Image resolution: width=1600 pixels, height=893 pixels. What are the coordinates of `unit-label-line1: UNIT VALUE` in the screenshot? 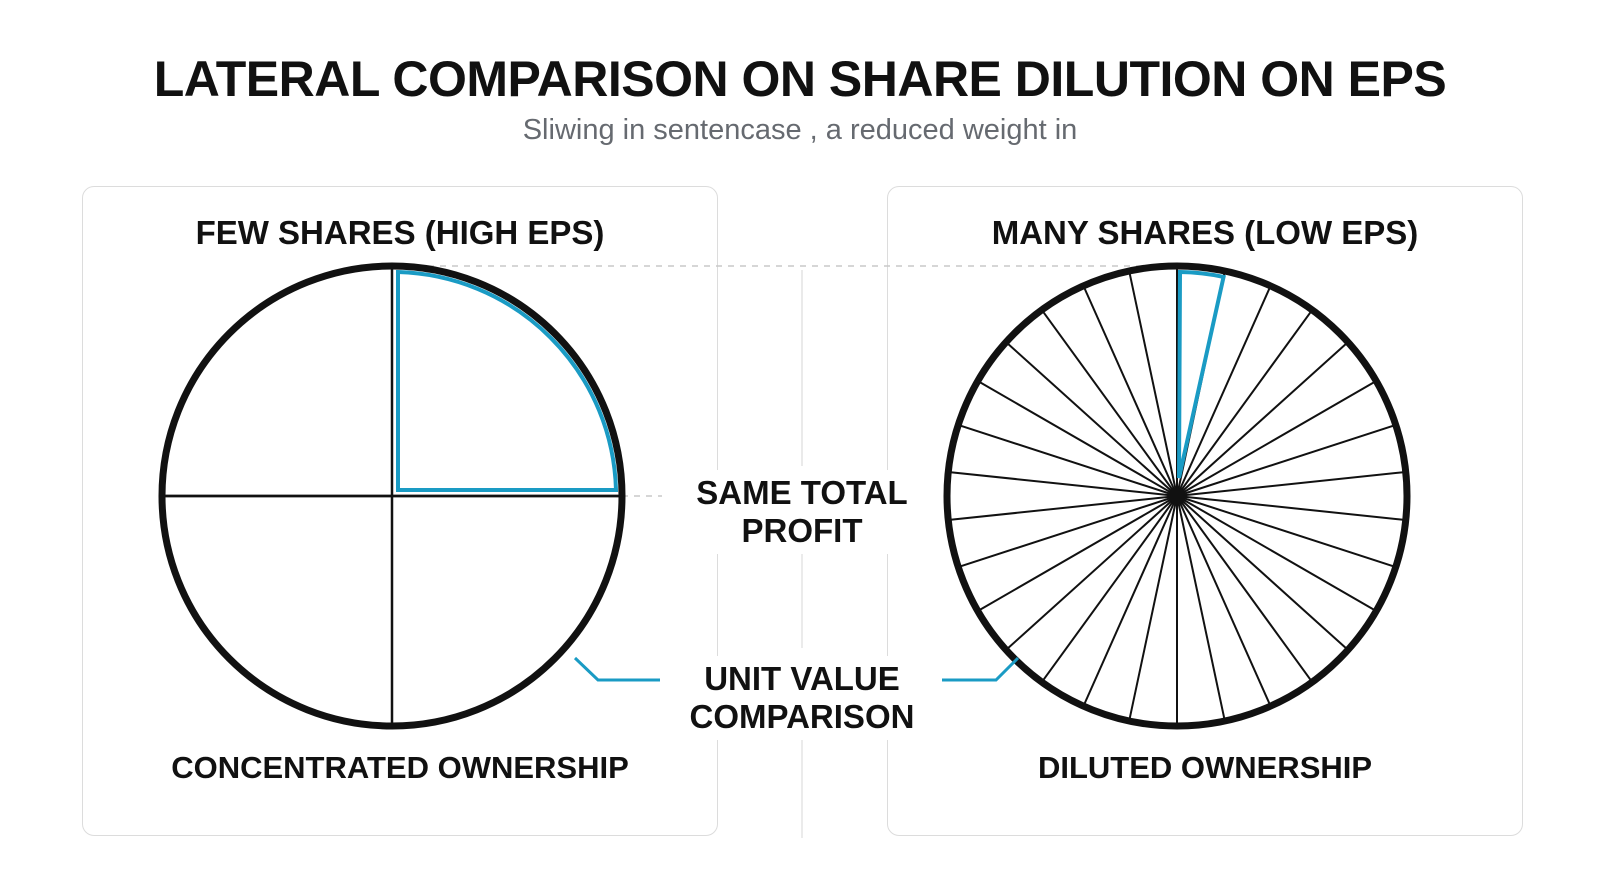 It's located at (802, 678).